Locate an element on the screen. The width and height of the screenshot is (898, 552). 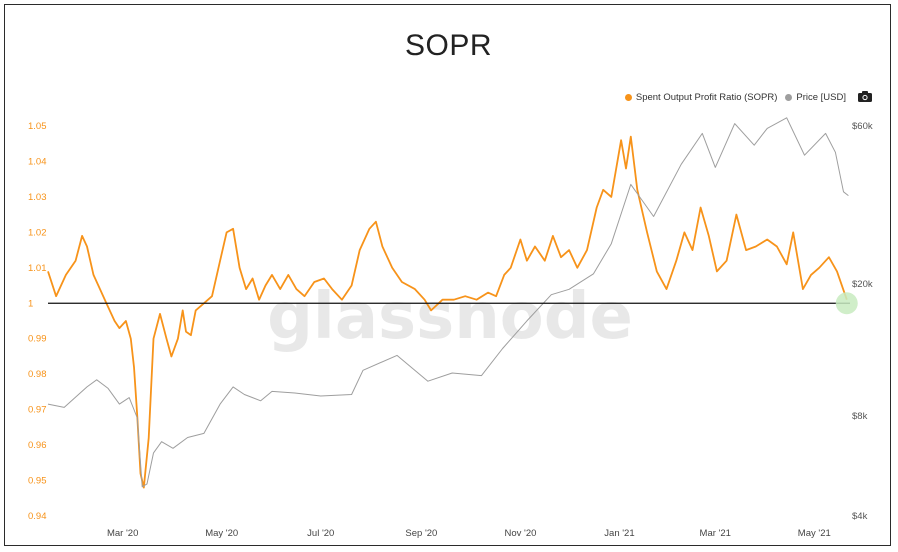
x-tick-label: Mar '20 is located at coordinates (122, 533).